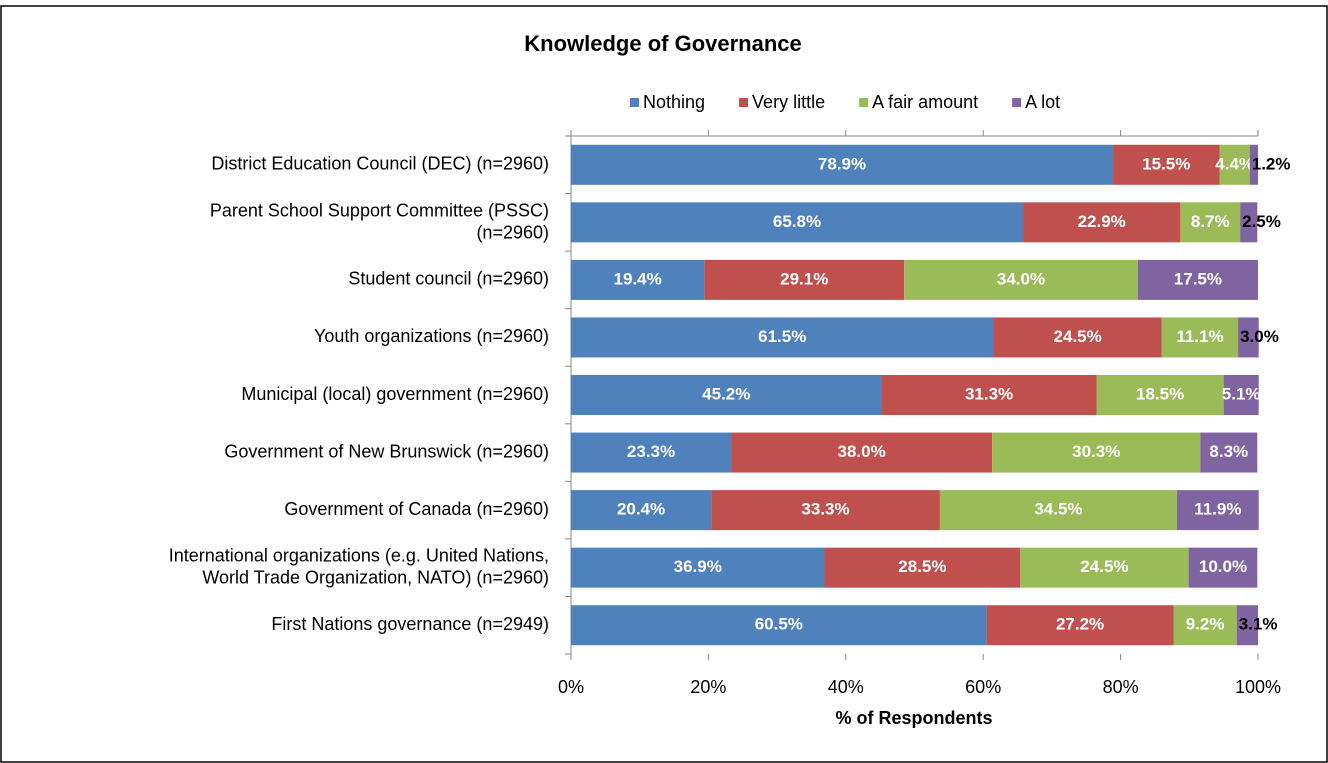 The image size is (1328, 763). What do you see at coordinates (410, 624) in the screenshot?
I see `y-tick-label: First Nations governance (n=2949)` at bounding box center [410, 624].